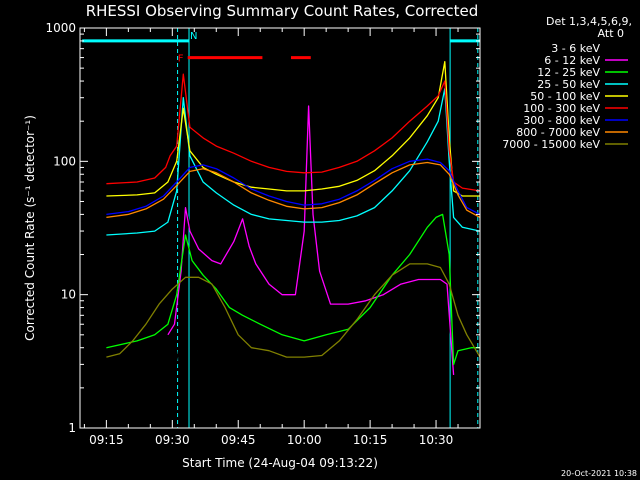  Describe the element at coordinates (589, 21) in the screenshot. I see `legend-header-line-0: Det 1,3,4,5,6,9,` at that location.